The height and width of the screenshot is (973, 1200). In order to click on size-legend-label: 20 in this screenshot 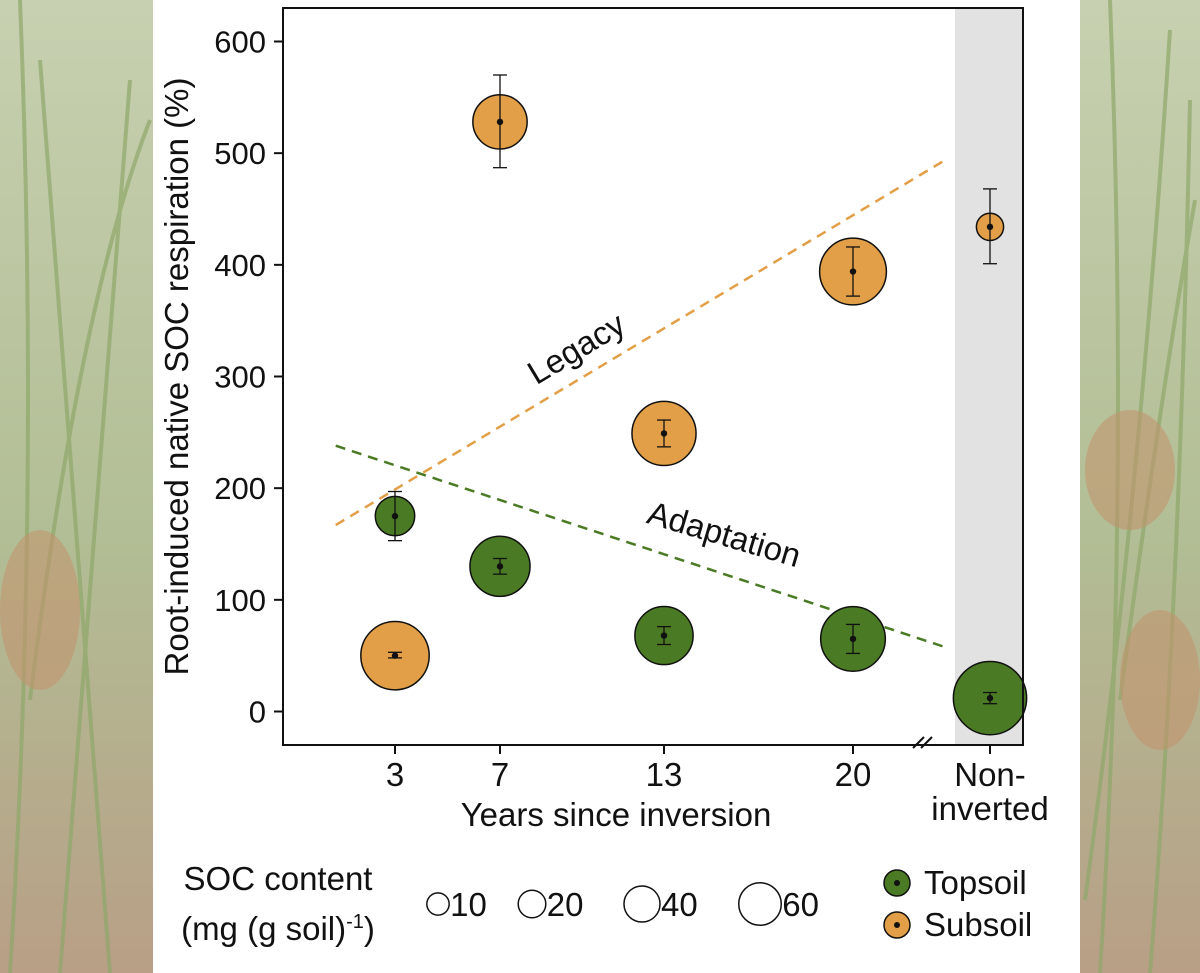, I will do `click(565, 904)`.